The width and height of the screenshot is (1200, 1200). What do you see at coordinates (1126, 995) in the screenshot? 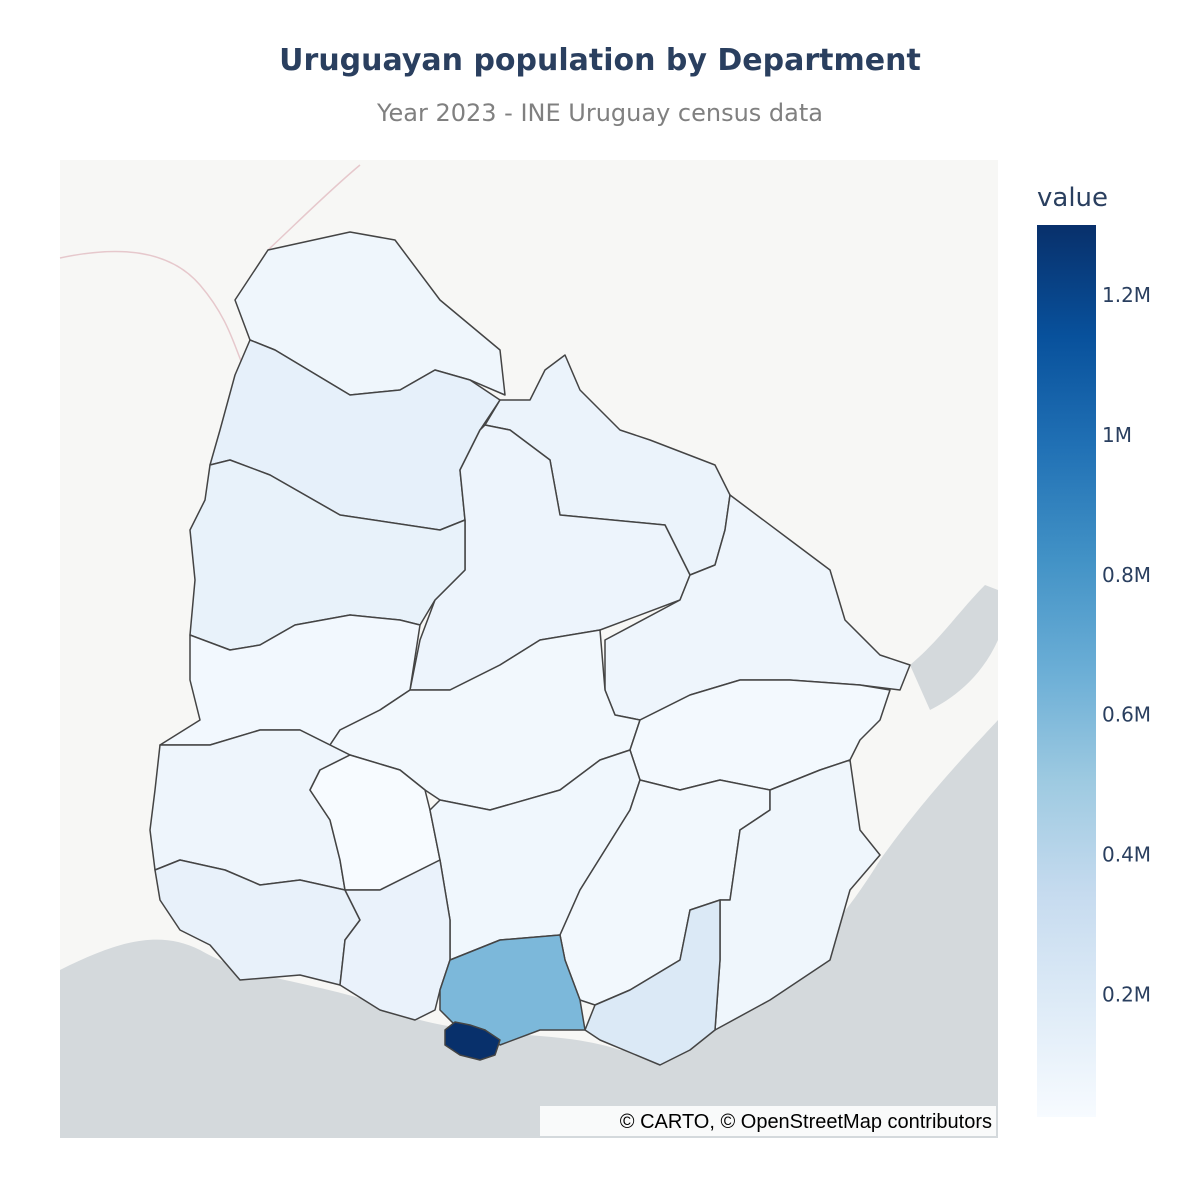
I see `colorbar-tick-label: 0.2M` at bounding box center [1126, 995].